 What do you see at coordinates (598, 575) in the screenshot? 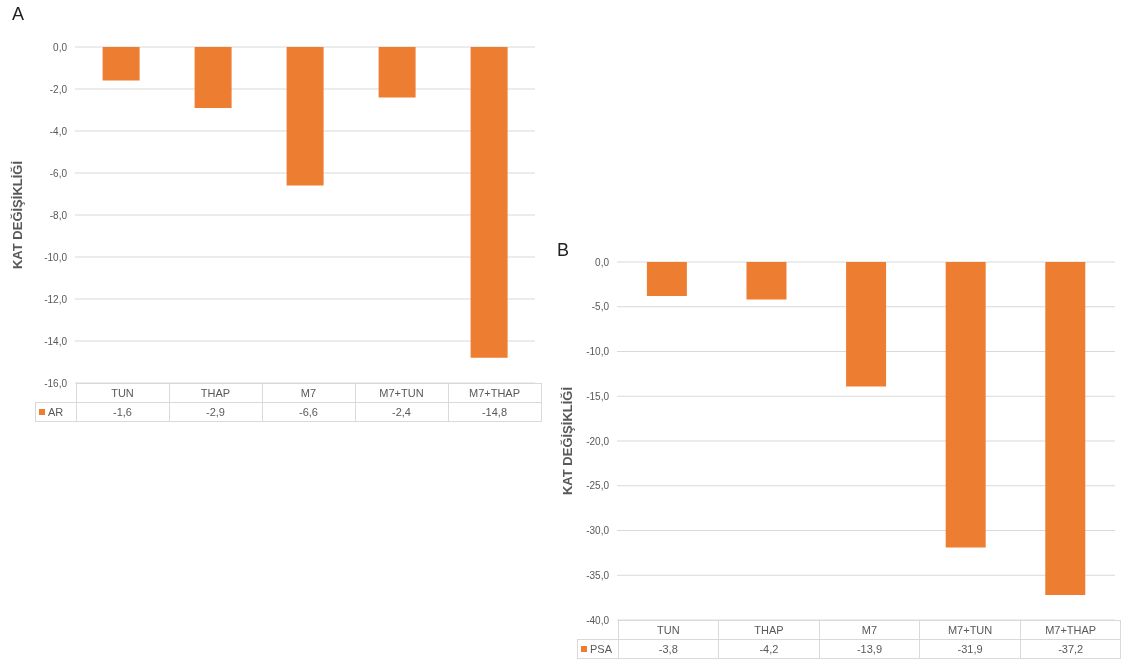
I see `y-tick-label: -35,0` at bounding box center [598, 575].